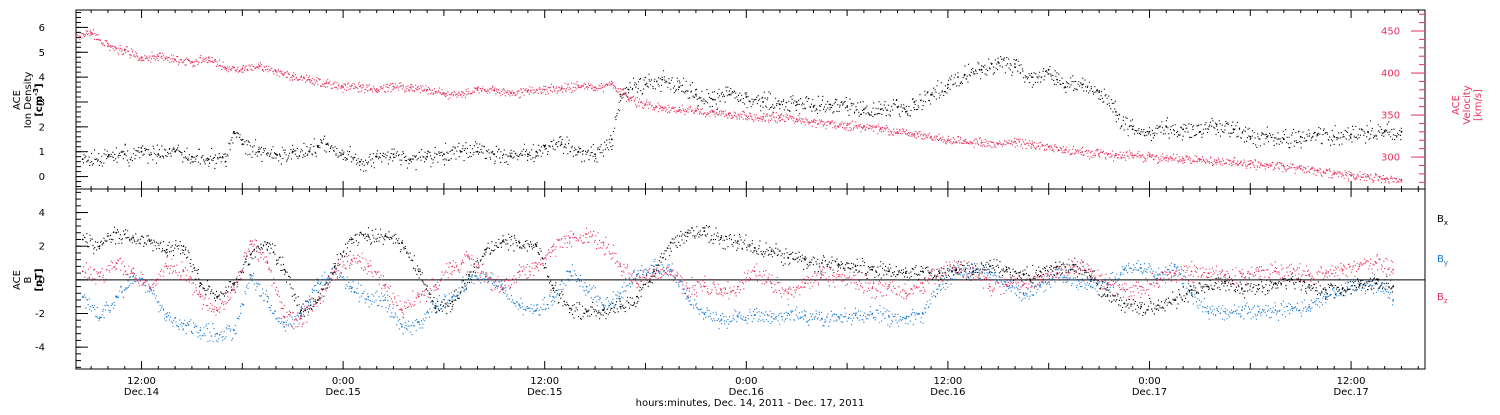  Describe the element at coordinates (1390, 158) in the screenshot. I see `velocity-axis-tick-label: 300` at that location.